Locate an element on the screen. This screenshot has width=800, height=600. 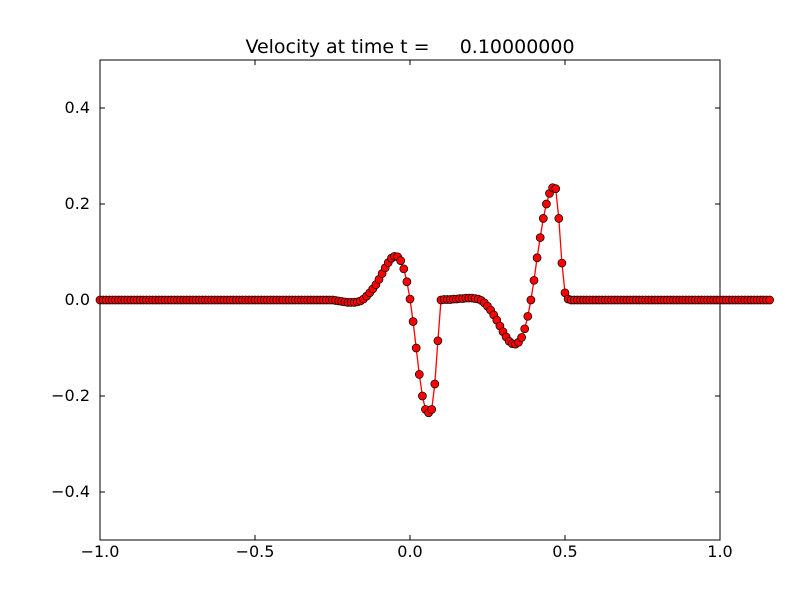
y-tick-label: 0.4 is located at coordinates (77, 107).